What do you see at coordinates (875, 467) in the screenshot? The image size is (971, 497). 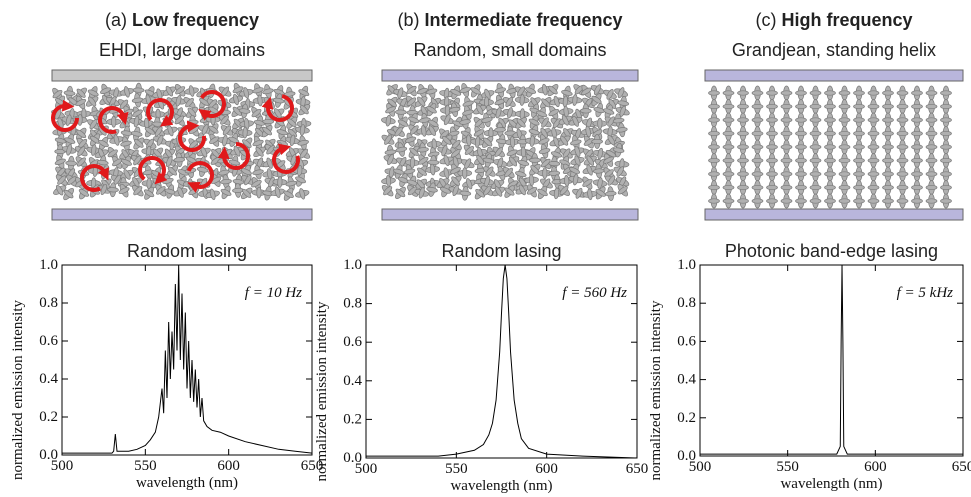 I see `x-tick-label: 600` at bounding box center [875, 467].